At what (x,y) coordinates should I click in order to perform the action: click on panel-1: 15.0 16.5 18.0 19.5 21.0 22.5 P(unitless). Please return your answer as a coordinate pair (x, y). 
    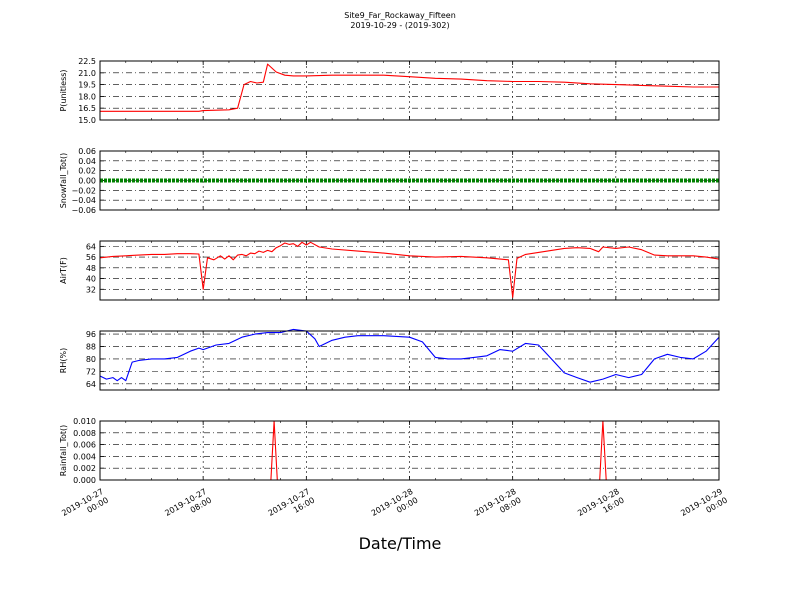
    Looking at the image, I should click on (389, 91).